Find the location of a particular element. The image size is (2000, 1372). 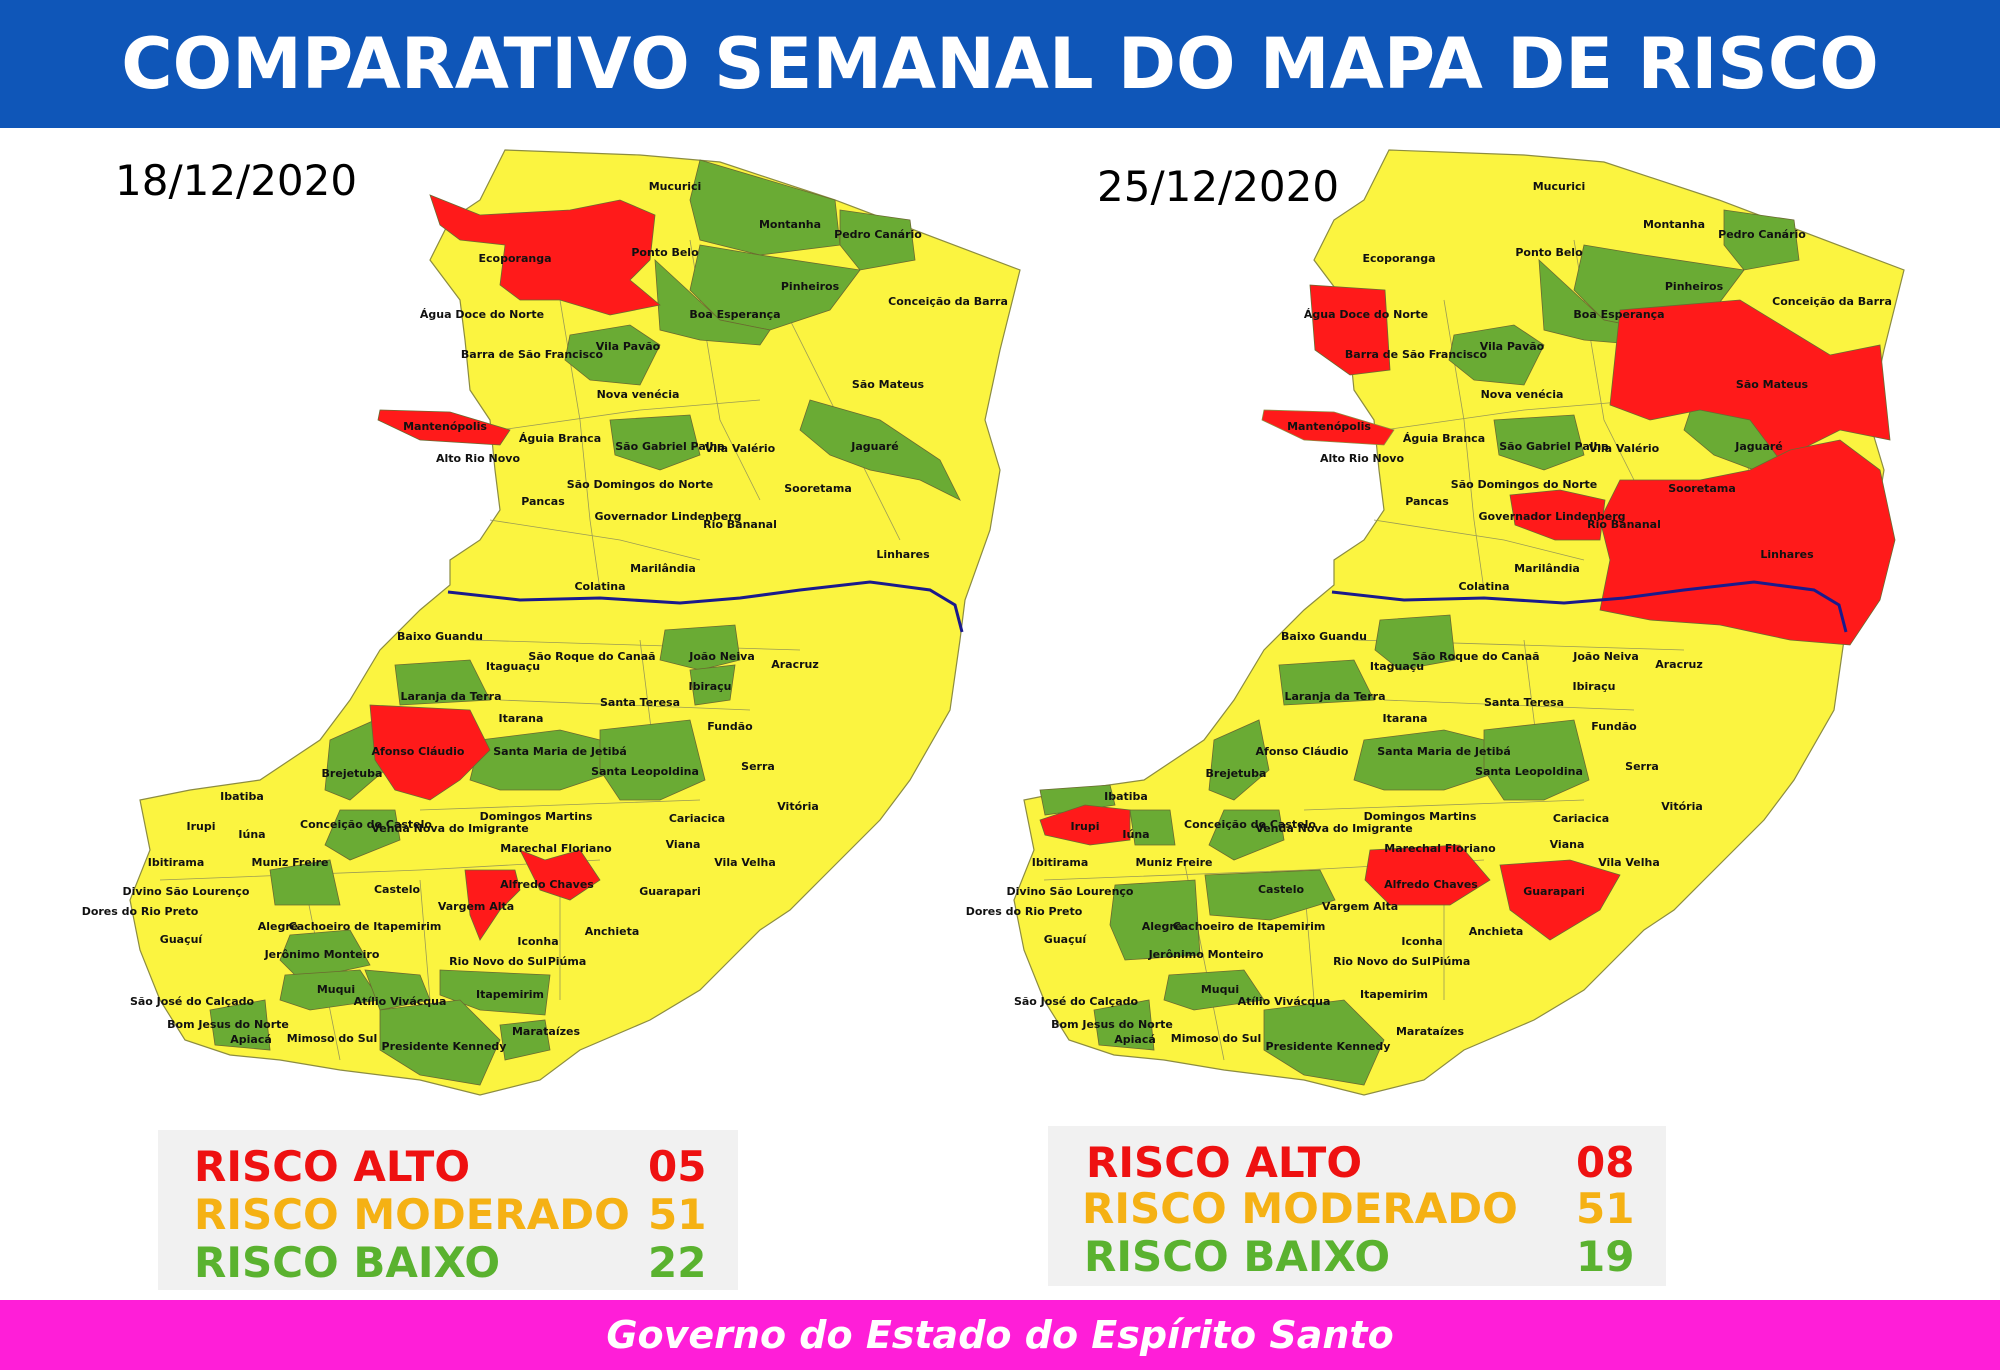

municipality-label: Venda Nova do Imigrante is located at coordinates (449, 828).